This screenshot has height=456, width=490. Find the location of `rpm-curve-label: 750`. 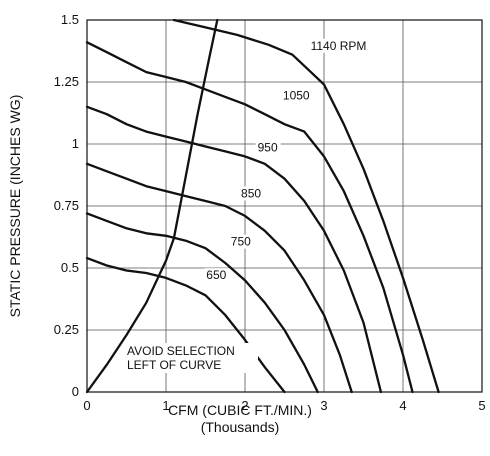

rpm-curve-label: 750 is located at coordinates (241, 242).